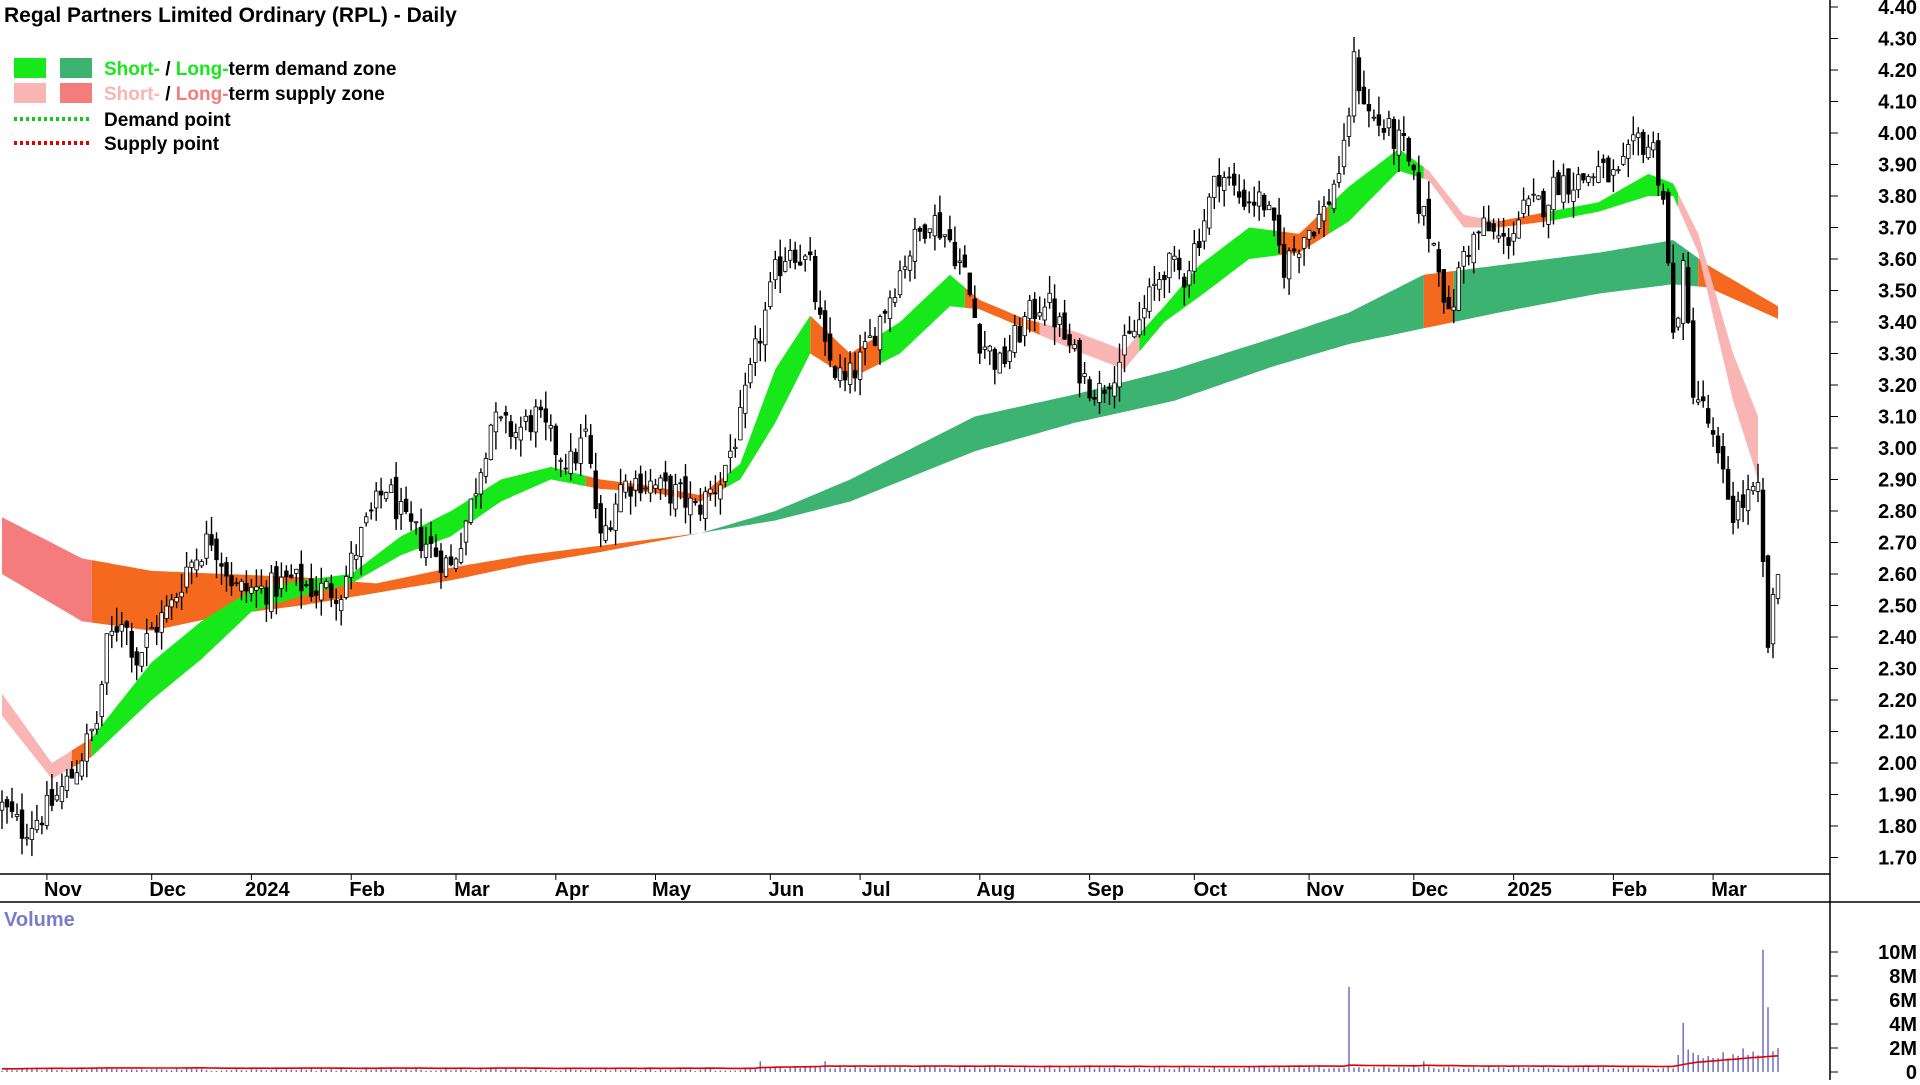 The width and height of the screenshot is (1920, 1085). I want to click on legend-demand-point: Demand point, so click(167, 120).